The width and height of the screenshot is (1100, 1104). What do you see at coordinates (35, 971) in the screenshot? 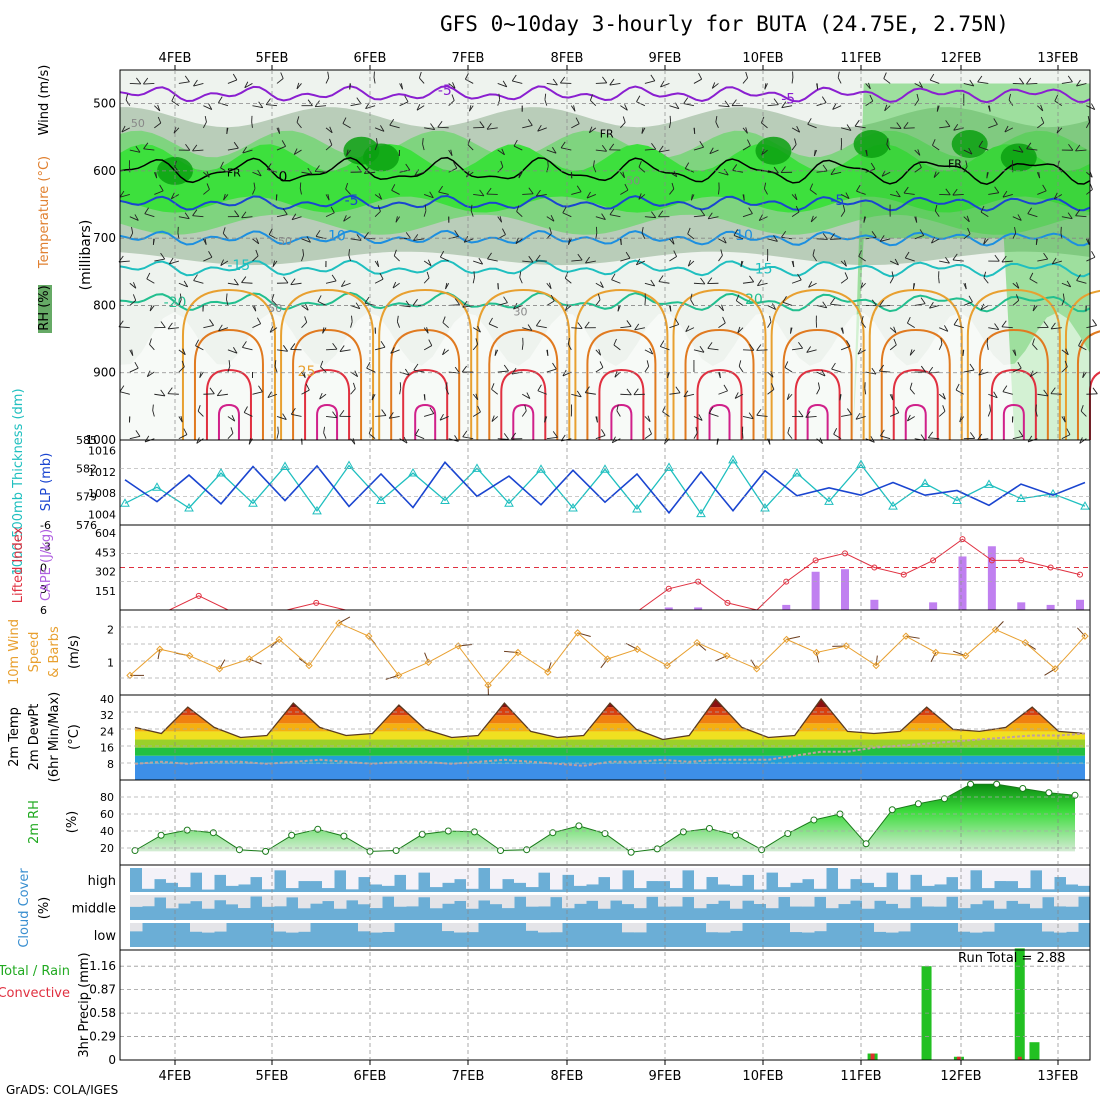
I see `y-axis-label-total-rain: Total / Rain` at bounding box center [35, 971].